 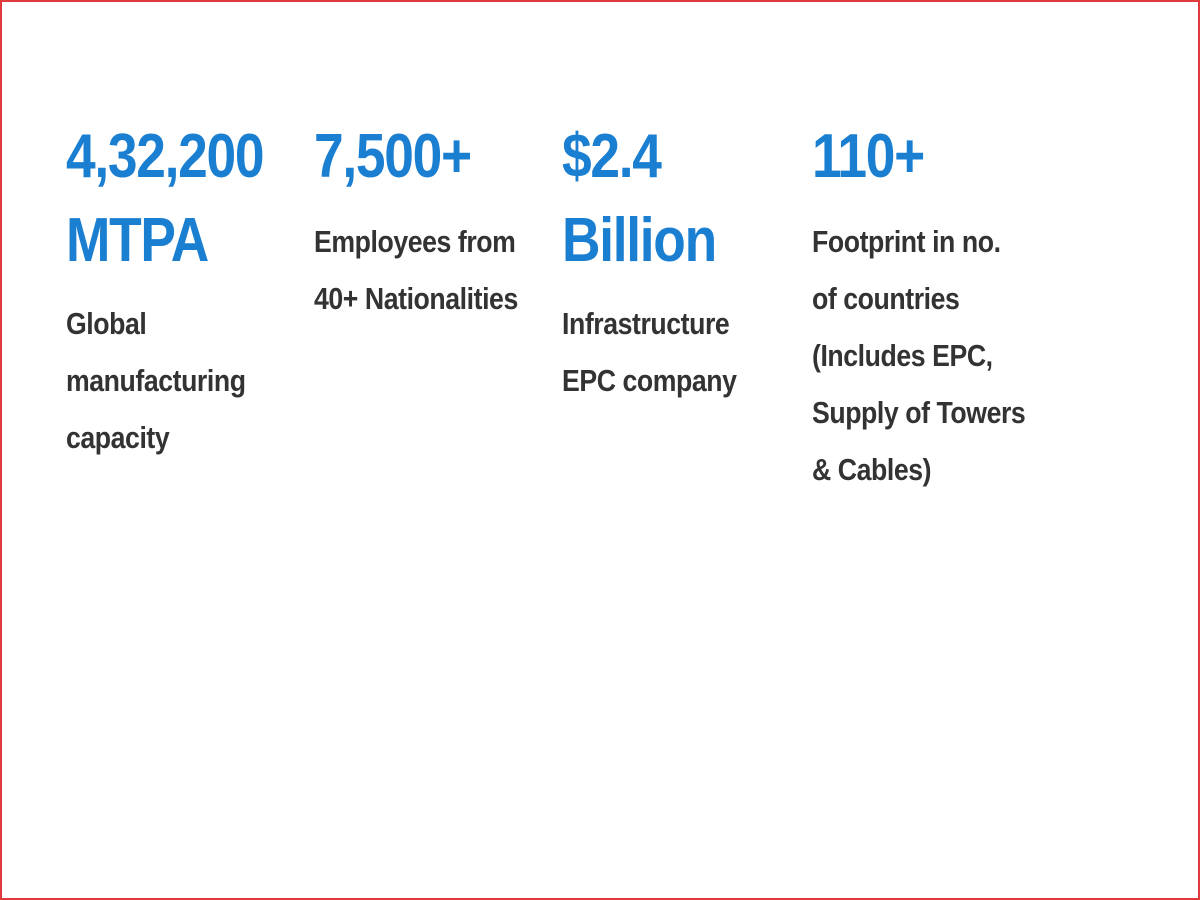 What do you see at coordinates (649, 352) in the screenshot?
I see `stat-description: Infrastructure EPC company` at bounding box center [649, 352].